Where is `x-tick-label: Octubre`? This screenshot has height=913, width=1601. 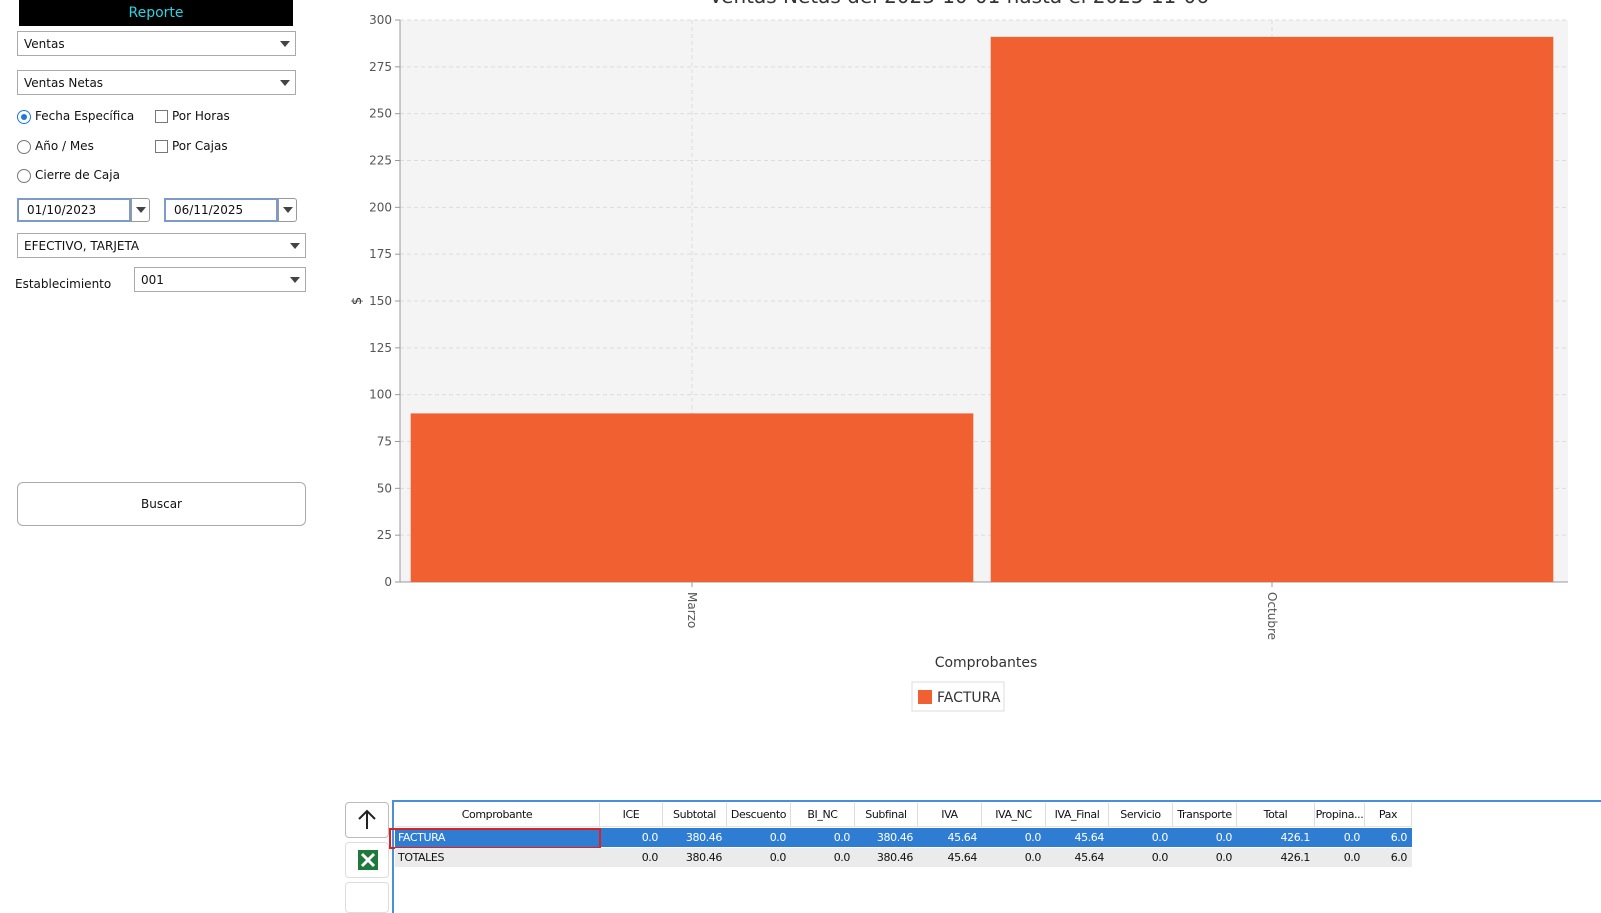 x-tick-label: Octubre is located at coordinates (1272, 616).